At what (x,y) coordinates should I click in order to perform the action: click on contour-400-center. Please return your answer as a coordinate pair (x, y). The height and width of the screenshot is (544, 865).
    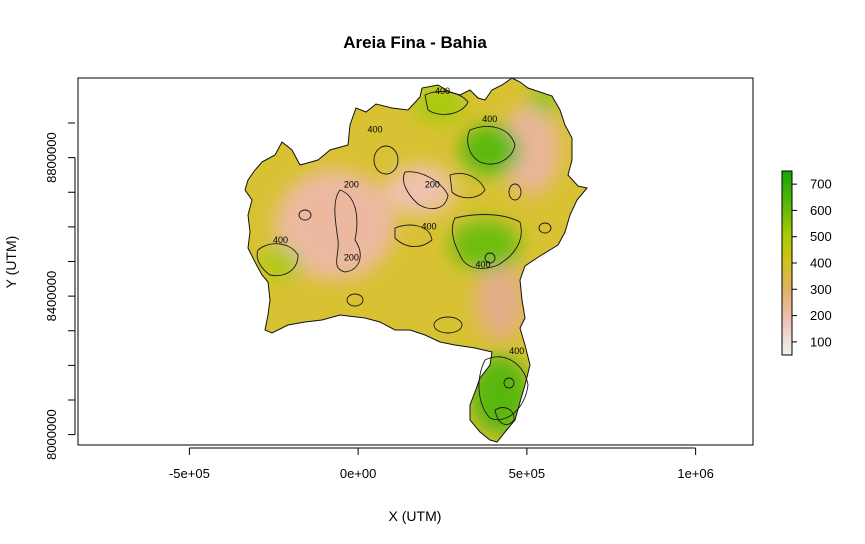
    Looking at the image, I should click on (486, 241).